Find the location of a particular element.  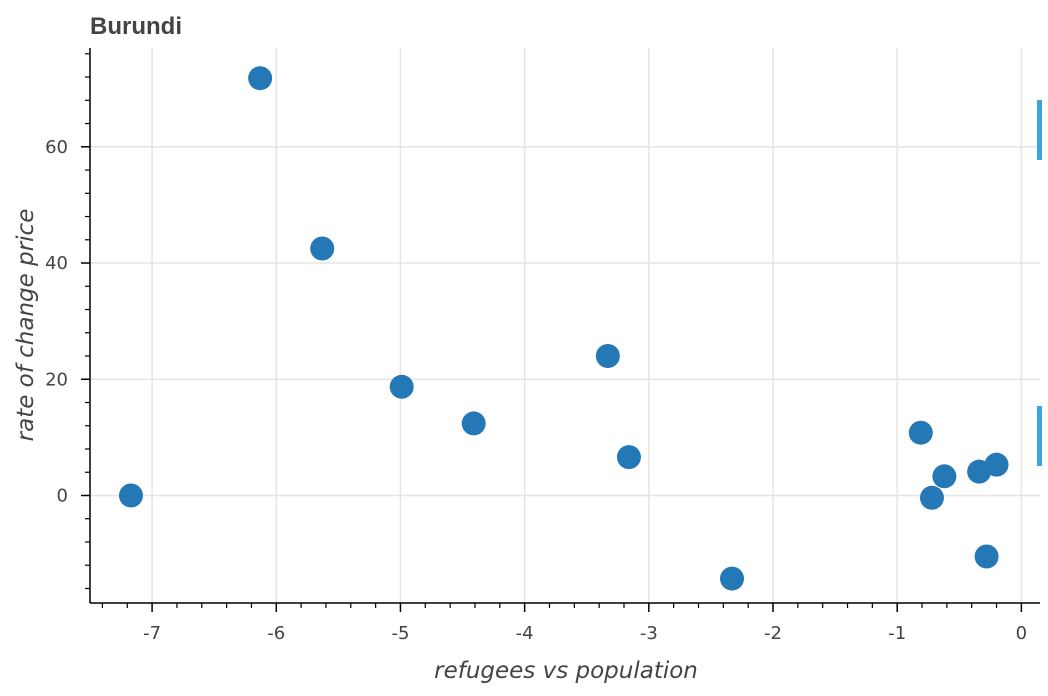

y-tick-label: 0 is located at coordinates (62, 495).